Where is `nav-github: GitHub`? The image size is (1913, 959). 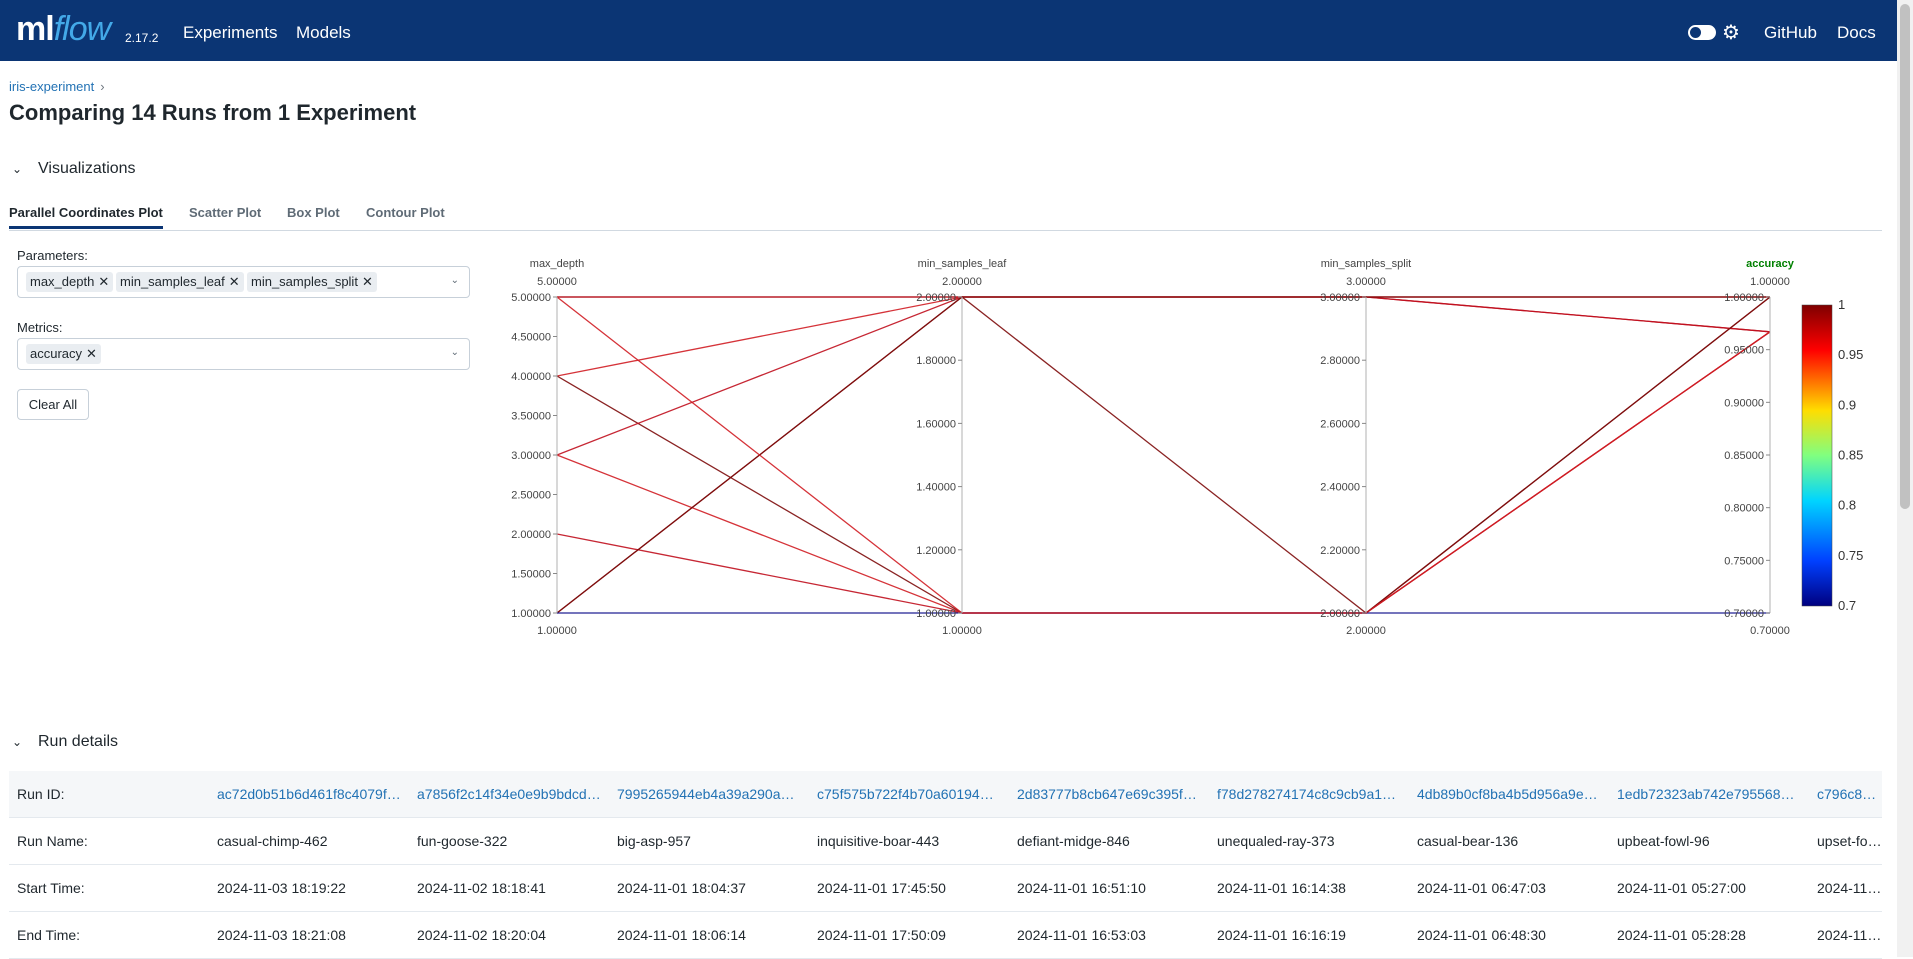 nav-github: GitHub is located at coordinates (1790, 32).